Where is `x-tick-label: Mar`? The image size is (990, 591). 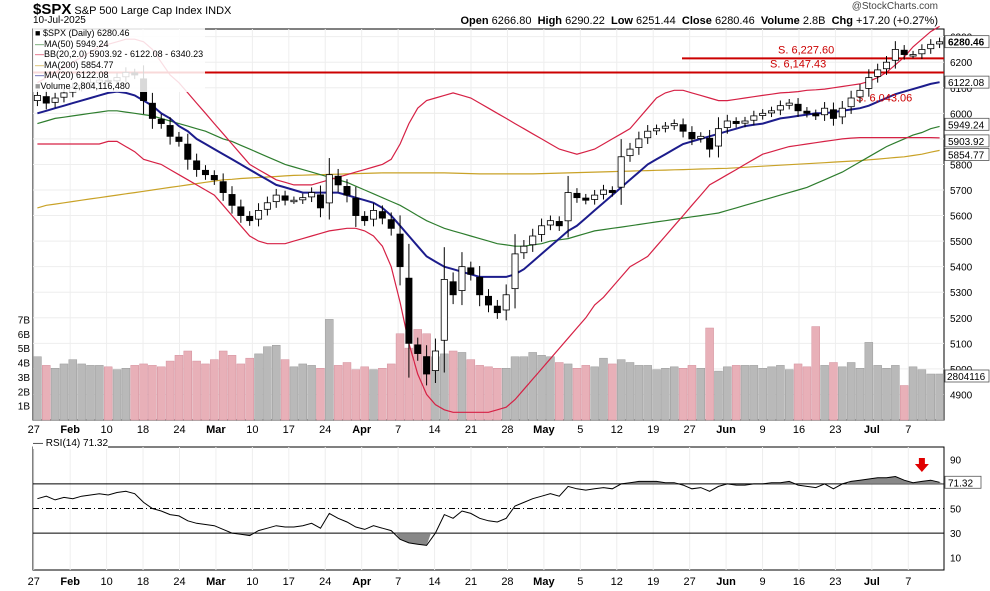 x-tick-label: Mar is located at coordinates (216, 430).